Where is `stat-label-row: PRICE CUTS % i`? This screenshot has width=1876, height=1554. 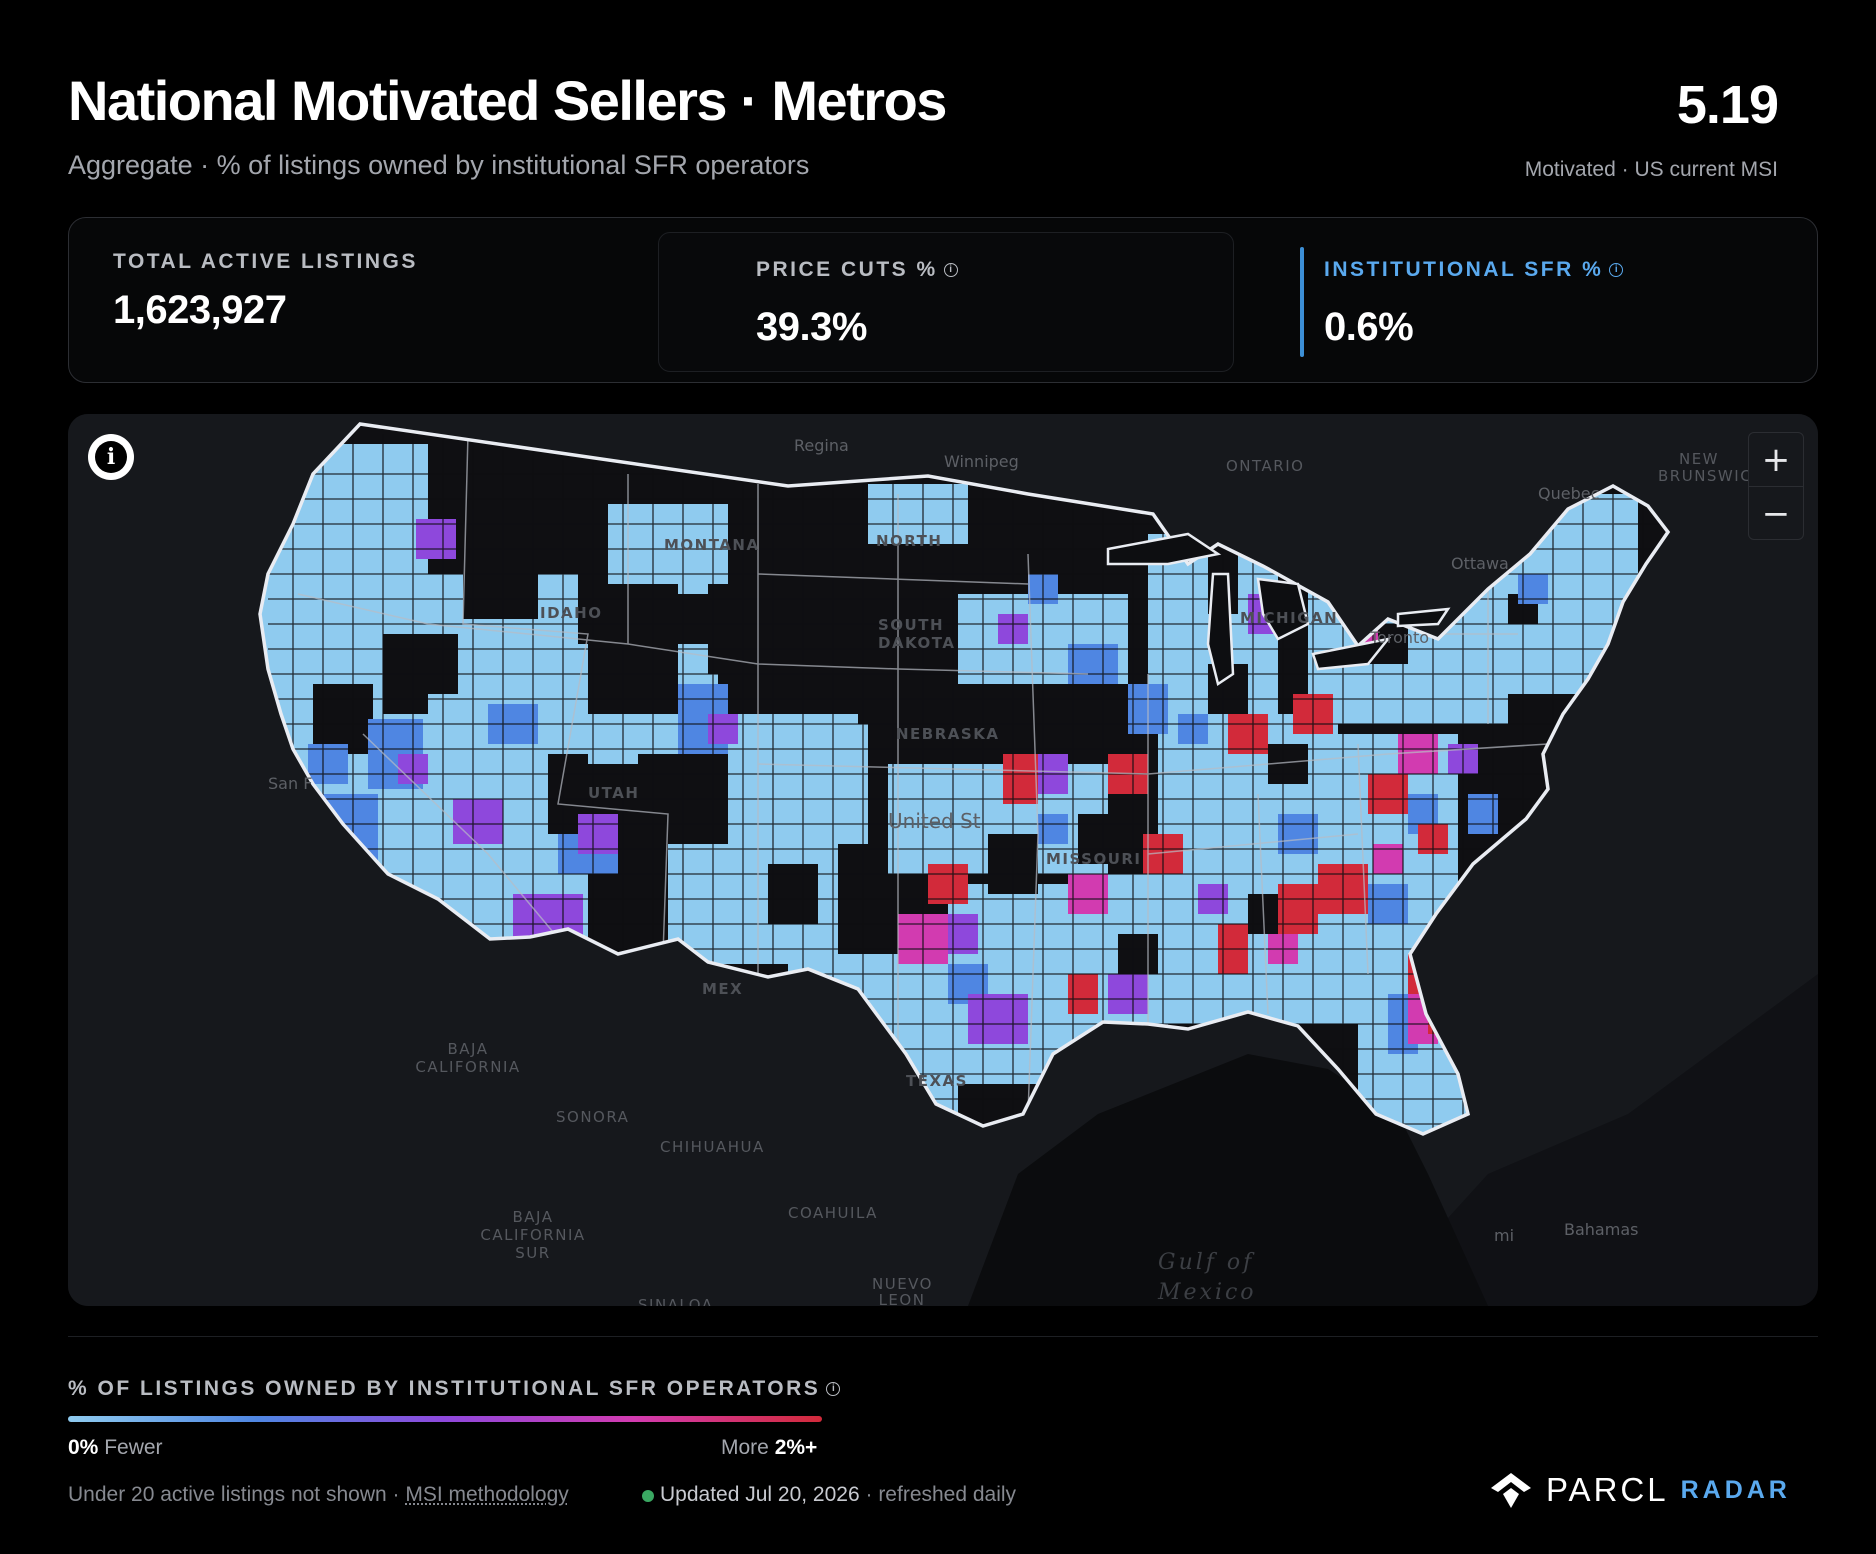
stat-label-row: PRICE CUTS % i is located at coordinates (857, 270).